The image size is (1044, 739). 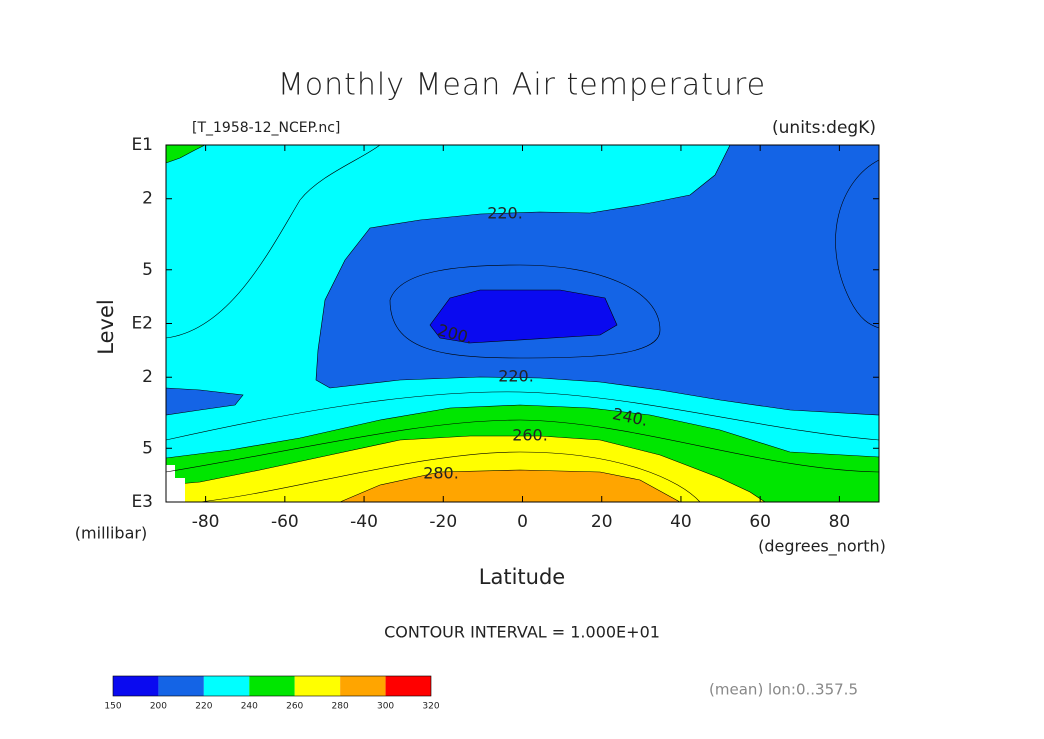 I want to click on colorbar-label: 320, so click(x=430, y=707).